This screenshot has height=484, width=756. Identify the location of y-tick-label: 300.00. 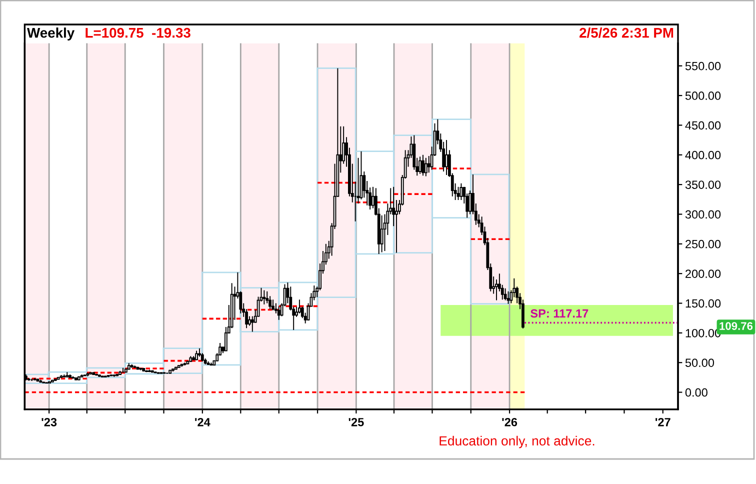
(703, 214).